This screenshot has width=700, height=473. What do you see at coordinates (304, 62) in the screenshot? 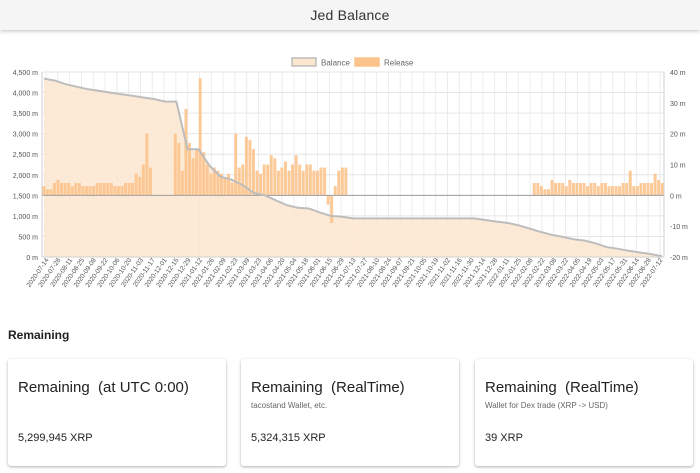
I see `legend-swatch-balance` at bounding box center [304, 62].